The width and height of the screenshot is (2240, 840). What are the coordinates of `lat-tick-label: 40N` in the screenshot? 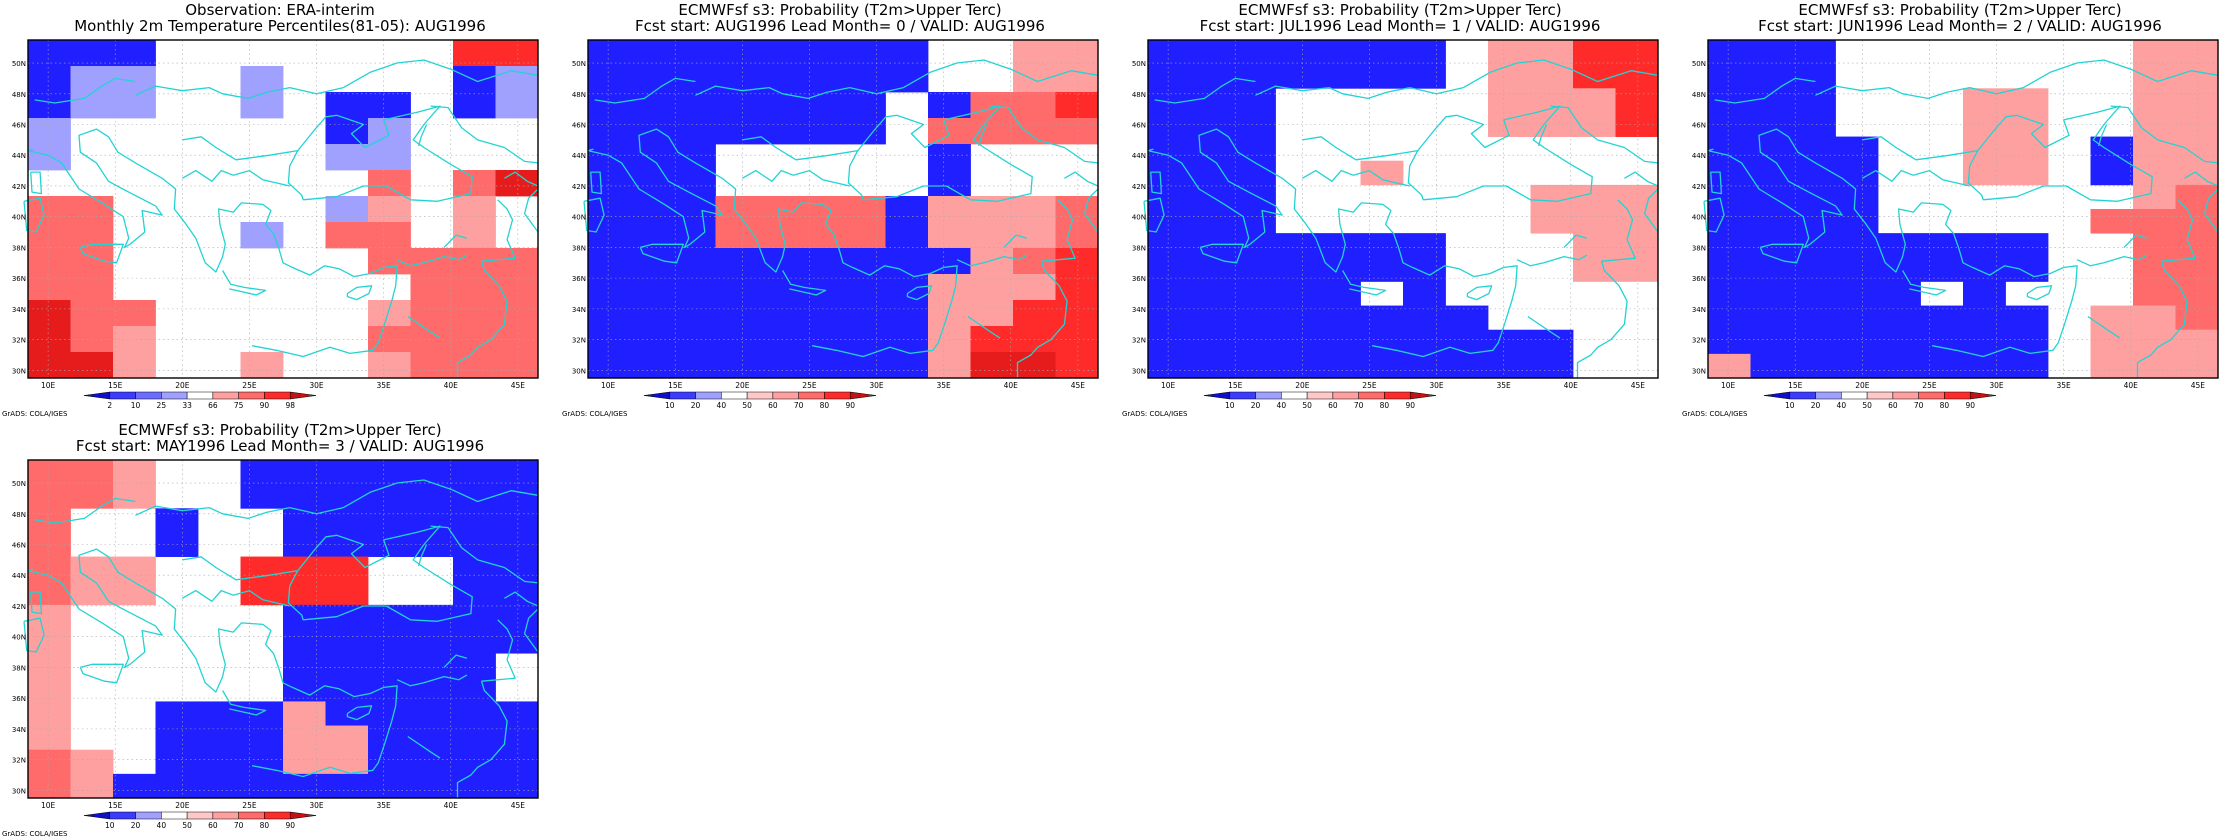 It's located at (579, 218).